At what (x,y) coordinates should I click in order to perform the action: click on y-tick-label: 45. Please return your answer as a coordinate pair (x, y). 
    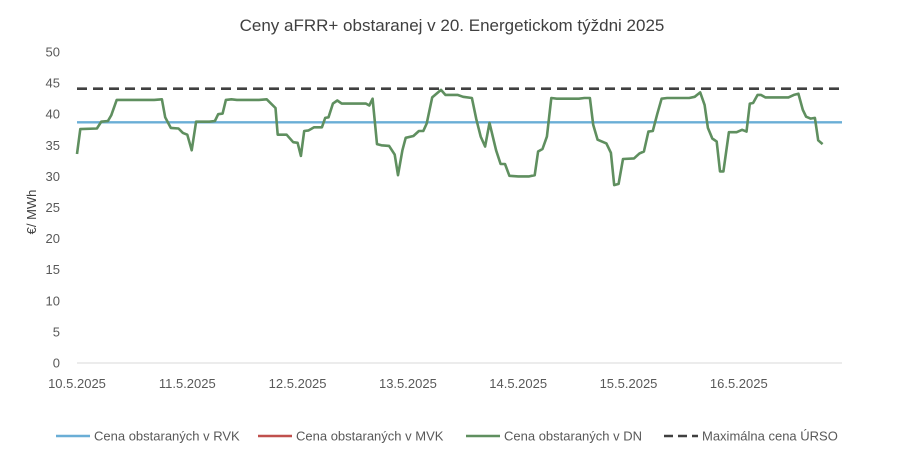
    Looking at the image, I should click on (53, 83).